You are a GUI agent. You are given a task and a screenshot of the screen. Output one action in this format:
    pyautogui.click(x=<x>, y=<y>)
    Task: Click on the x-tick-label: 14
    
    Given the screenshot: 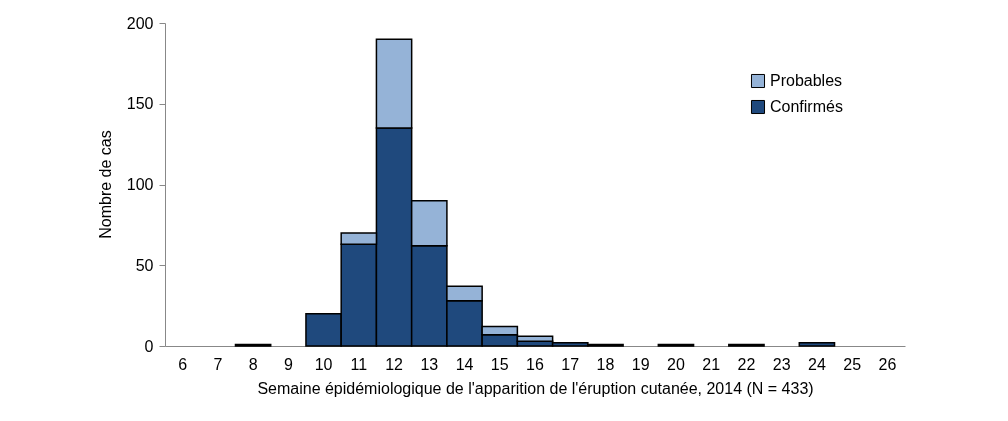 What is the action you would take?
    pyautogui.click(x=464, y=364)
    